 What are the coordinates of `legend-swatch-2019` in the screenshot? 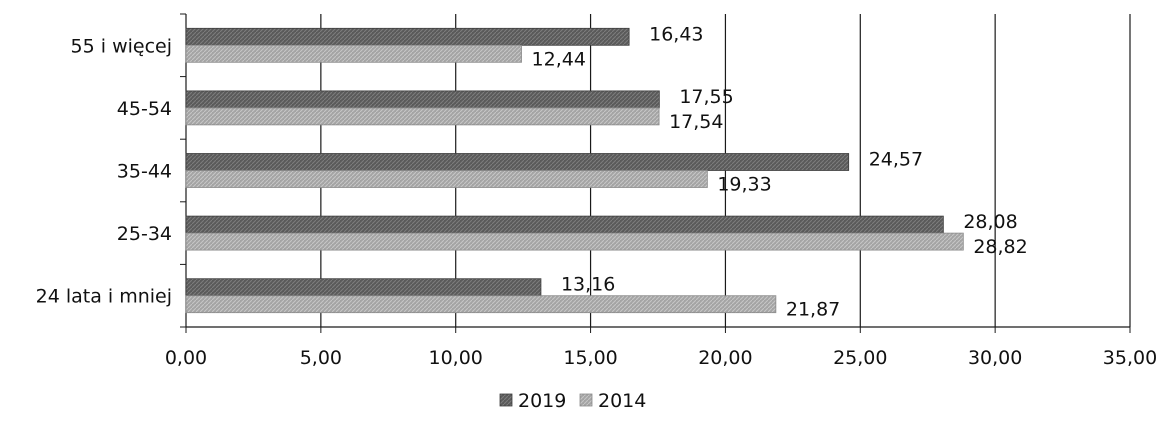 It's located at (506, 400).